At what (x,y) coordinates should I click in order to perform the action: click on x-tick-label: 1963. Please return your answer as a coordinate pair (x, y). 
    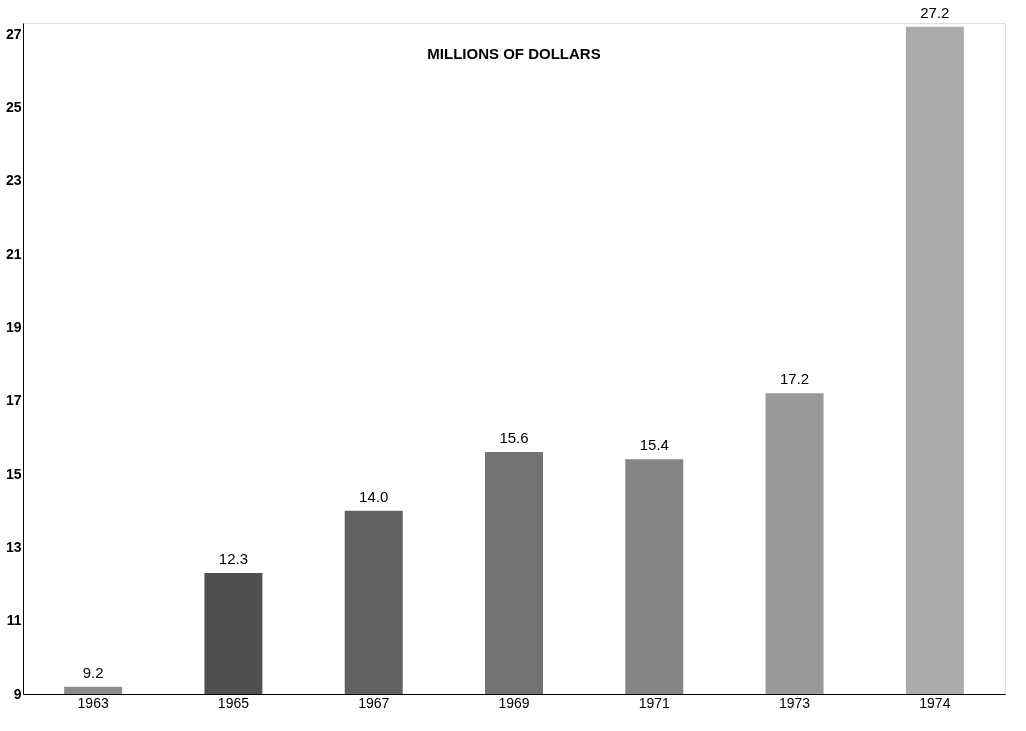
    Looking at the image, I should click on (93, 702).